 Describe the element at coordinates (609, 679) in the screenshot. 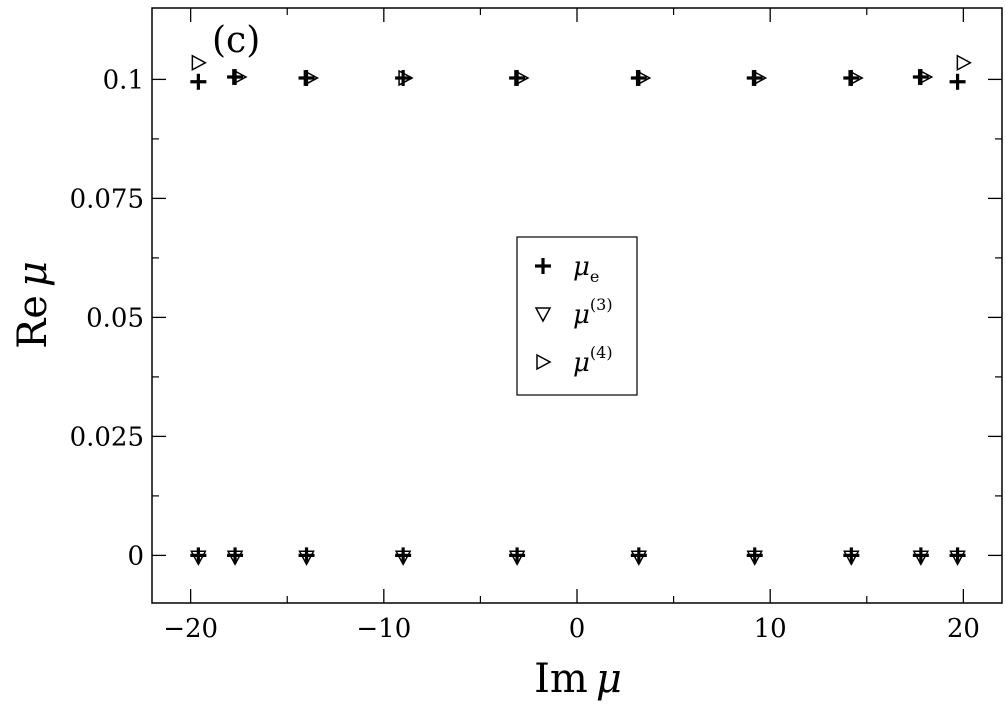

I see `x-axis-title-symbol: μ` at that location.